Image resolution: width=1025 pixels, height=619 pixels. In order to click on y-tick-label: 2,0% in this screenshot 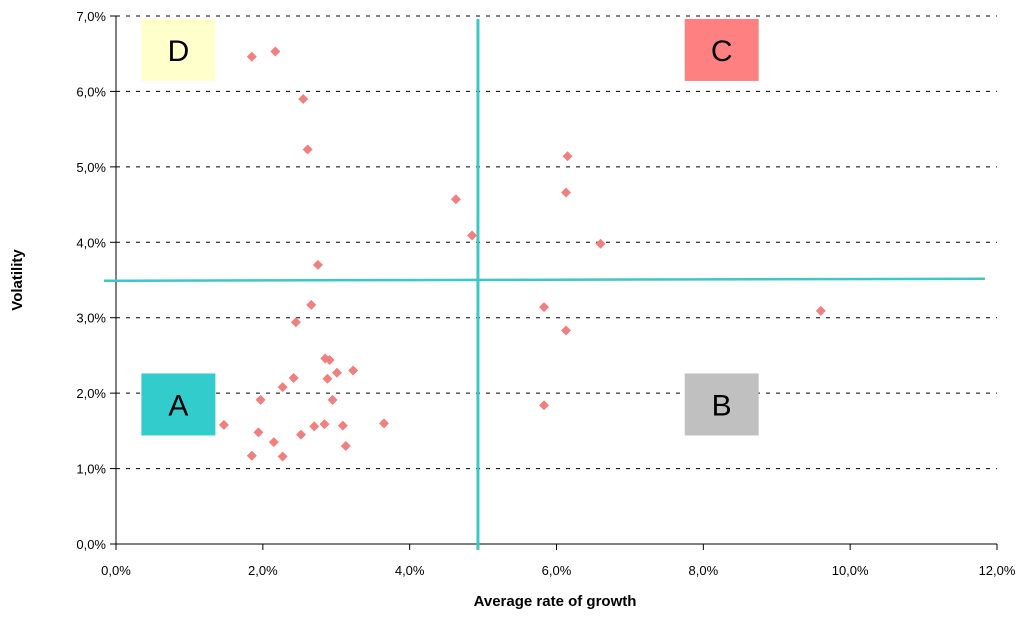, I will do `click(91, 393)`.